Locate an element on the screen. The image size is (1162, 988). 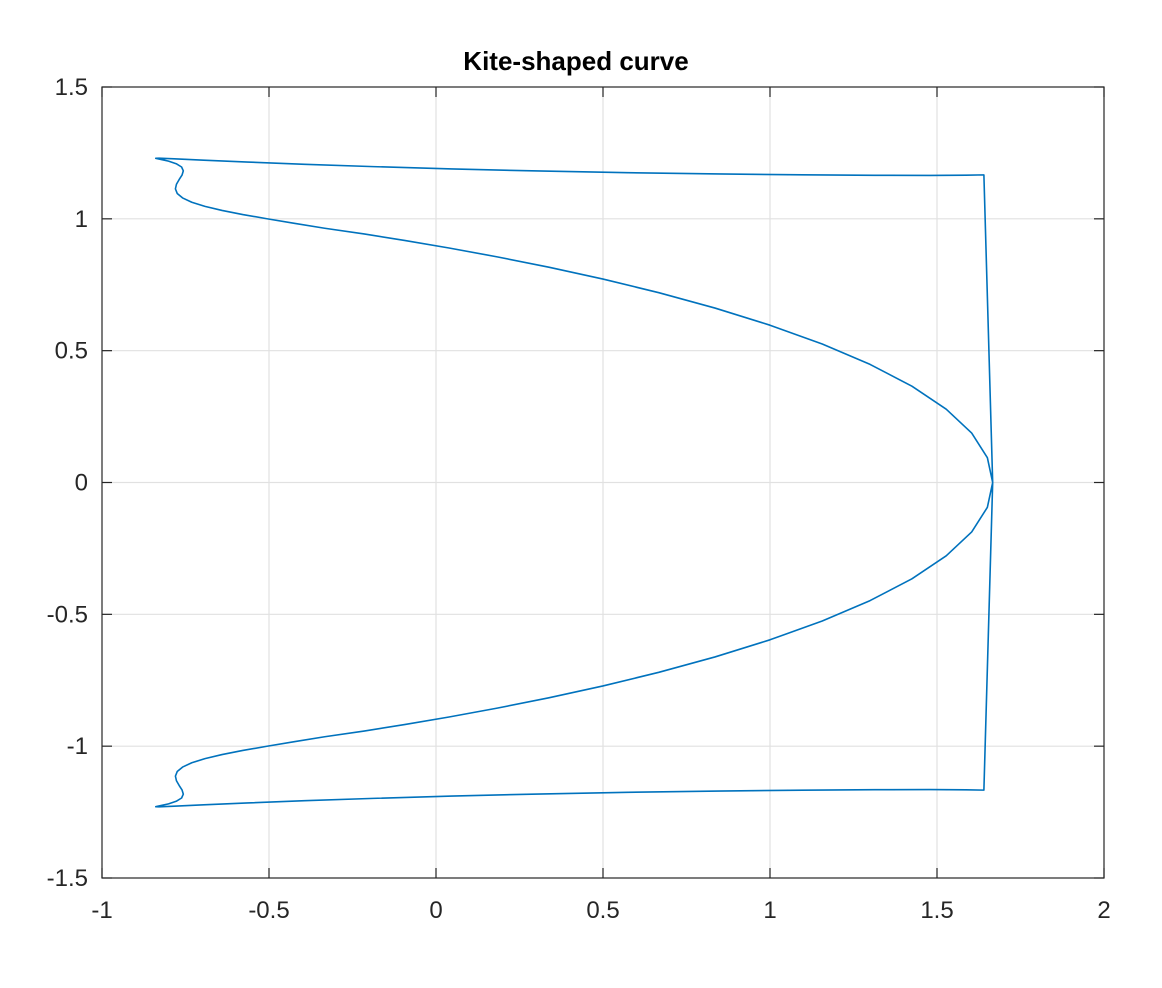
x-tick-label: -1 is located at coordinates (101, 910).